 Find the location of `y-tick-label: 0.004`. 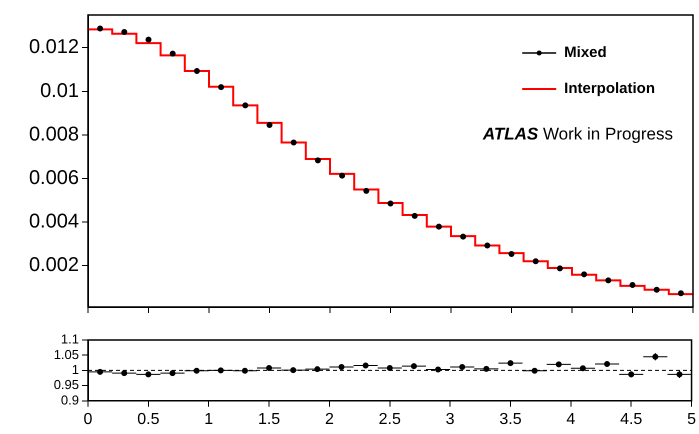

y-tick-label: 0.004 is located at coordinates (53, 221).